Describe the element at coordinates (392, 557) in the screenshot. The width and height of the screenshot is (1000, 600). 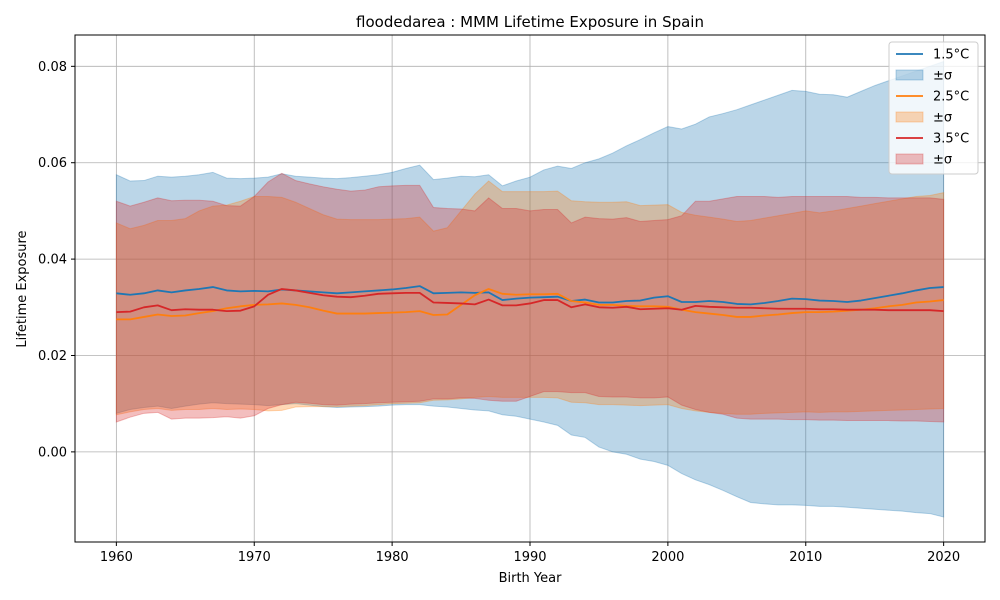
I see `x-tick-label: 1980` at that location.